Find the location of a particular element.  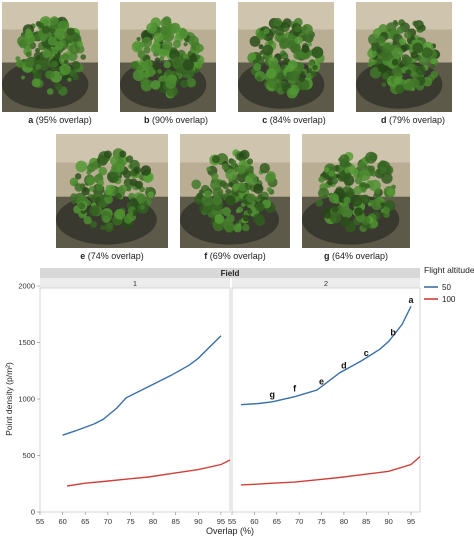

caption-d: d (79% overlap) is located at coordinates (413, 120).